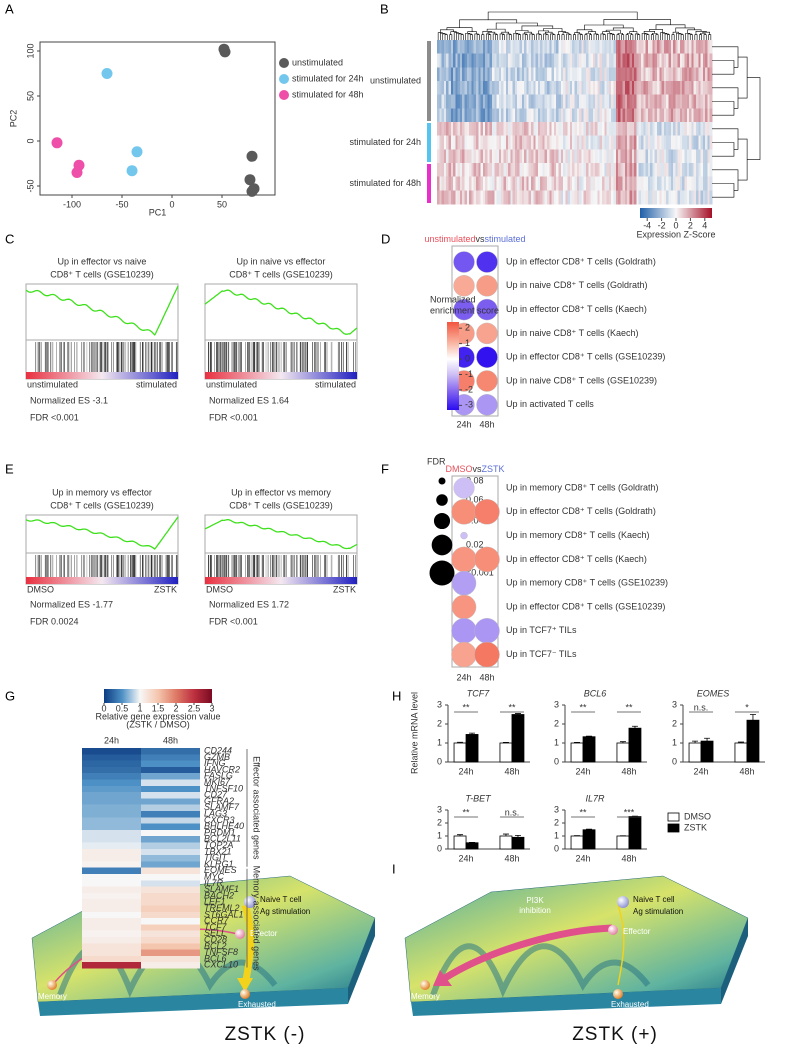 This screenshot has height=1061, width=787. Describe the element at coordinates (442, 521) in the screenshot. I see `fdr-legend-dot` at that location.